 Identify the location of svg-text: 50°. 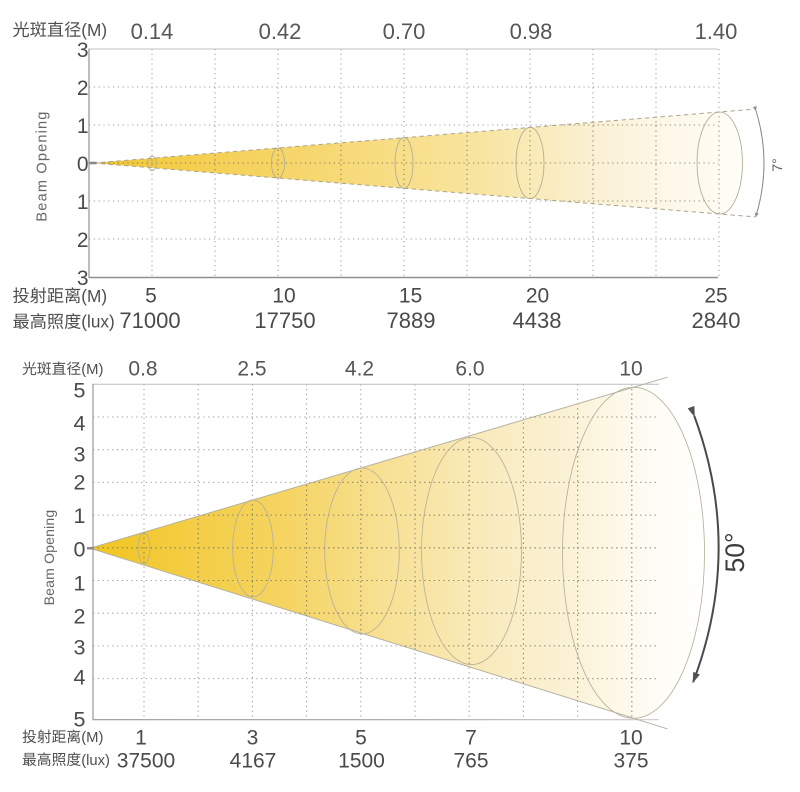
(735, 552).